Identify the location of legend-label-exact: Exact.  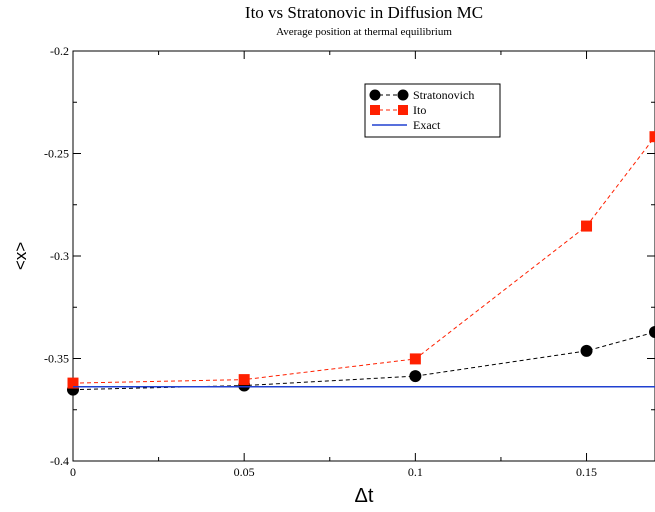
(427, 125).